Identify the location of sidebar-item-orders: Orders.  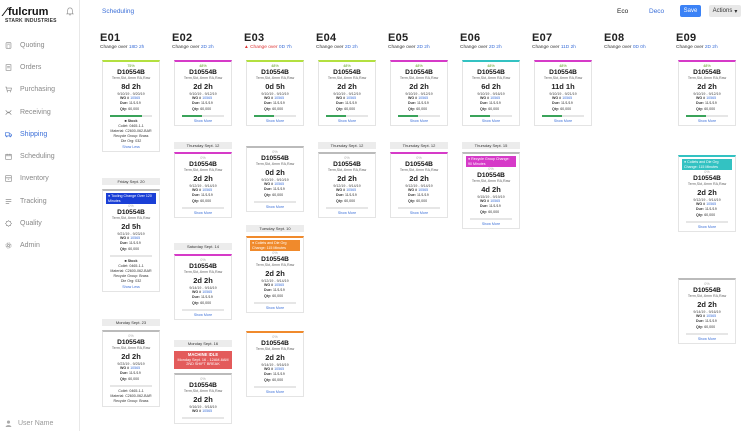
(40, 67).